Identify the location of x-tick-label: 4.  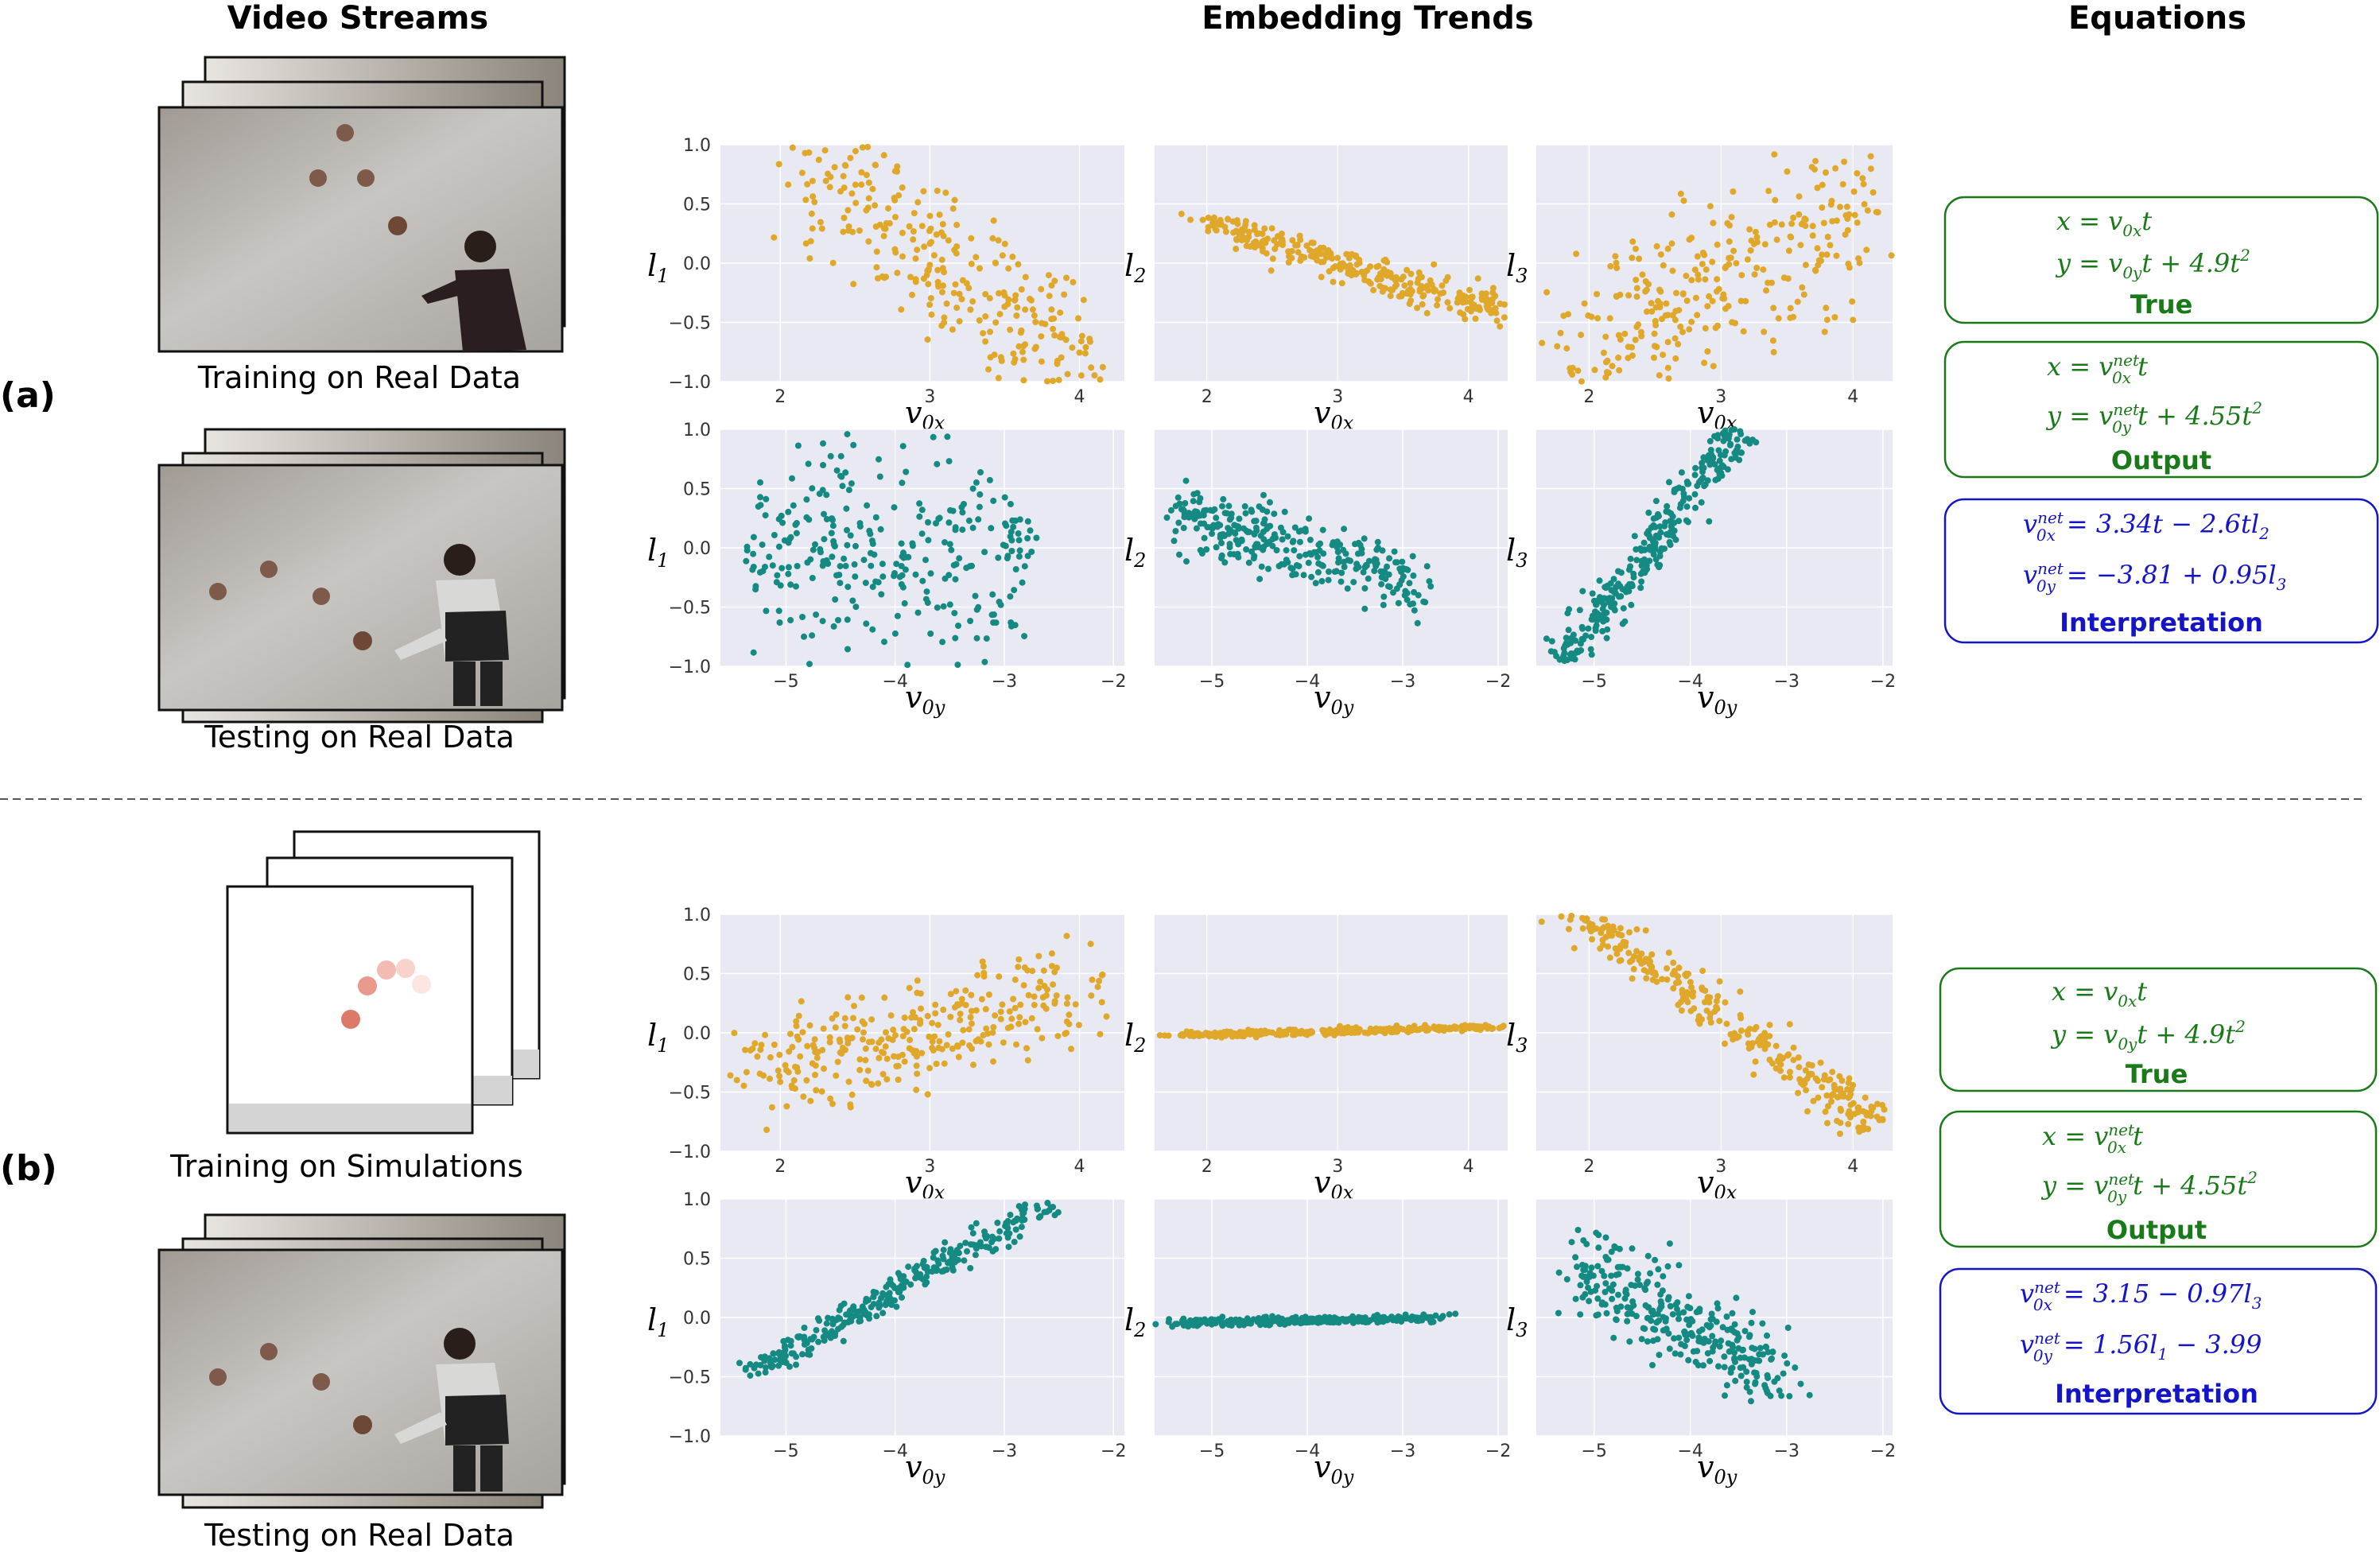
(1853, 1167).